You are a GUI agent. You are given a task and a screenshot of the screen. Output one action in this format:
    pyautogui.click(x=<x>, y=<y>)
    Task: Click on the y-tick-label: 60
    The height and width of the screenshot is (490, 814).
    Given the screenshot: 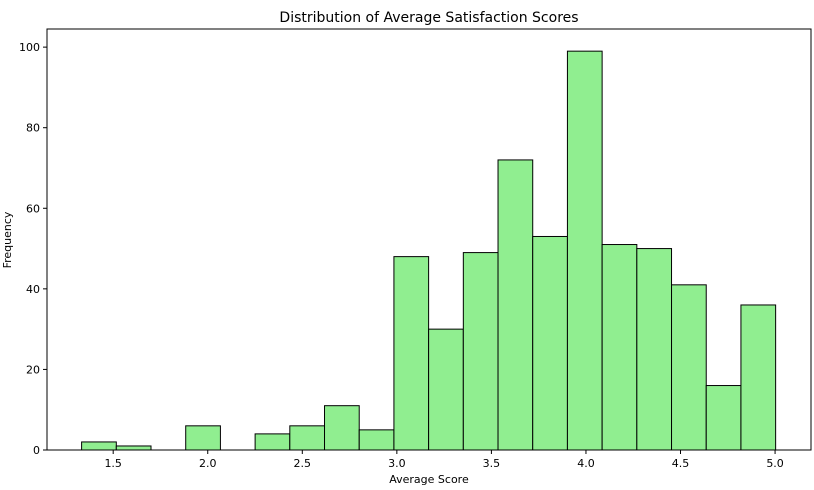 What is the action you would take?
    pyautogui.click(x=33, y=208)
    